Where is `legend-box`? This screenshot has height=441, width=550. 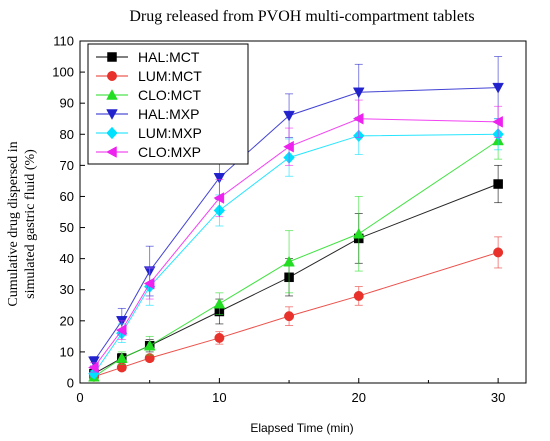
legend-box is located at coordinates (168, 104).